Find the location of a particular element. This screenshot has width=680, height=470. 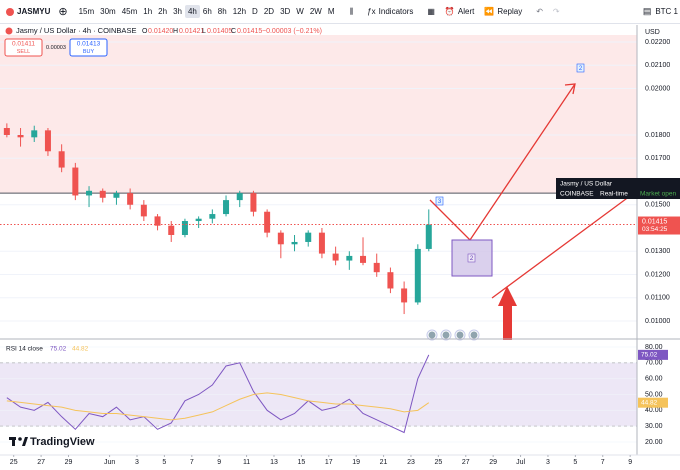

legend-label: O is located at coordinates (145, 31).